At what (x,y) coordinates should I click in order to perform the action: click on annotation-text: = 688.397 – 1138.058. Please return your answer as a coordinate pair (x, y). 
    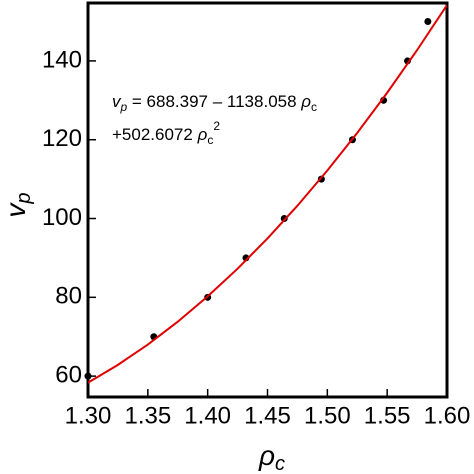
    Looking at the image, I should click on (214, 101).